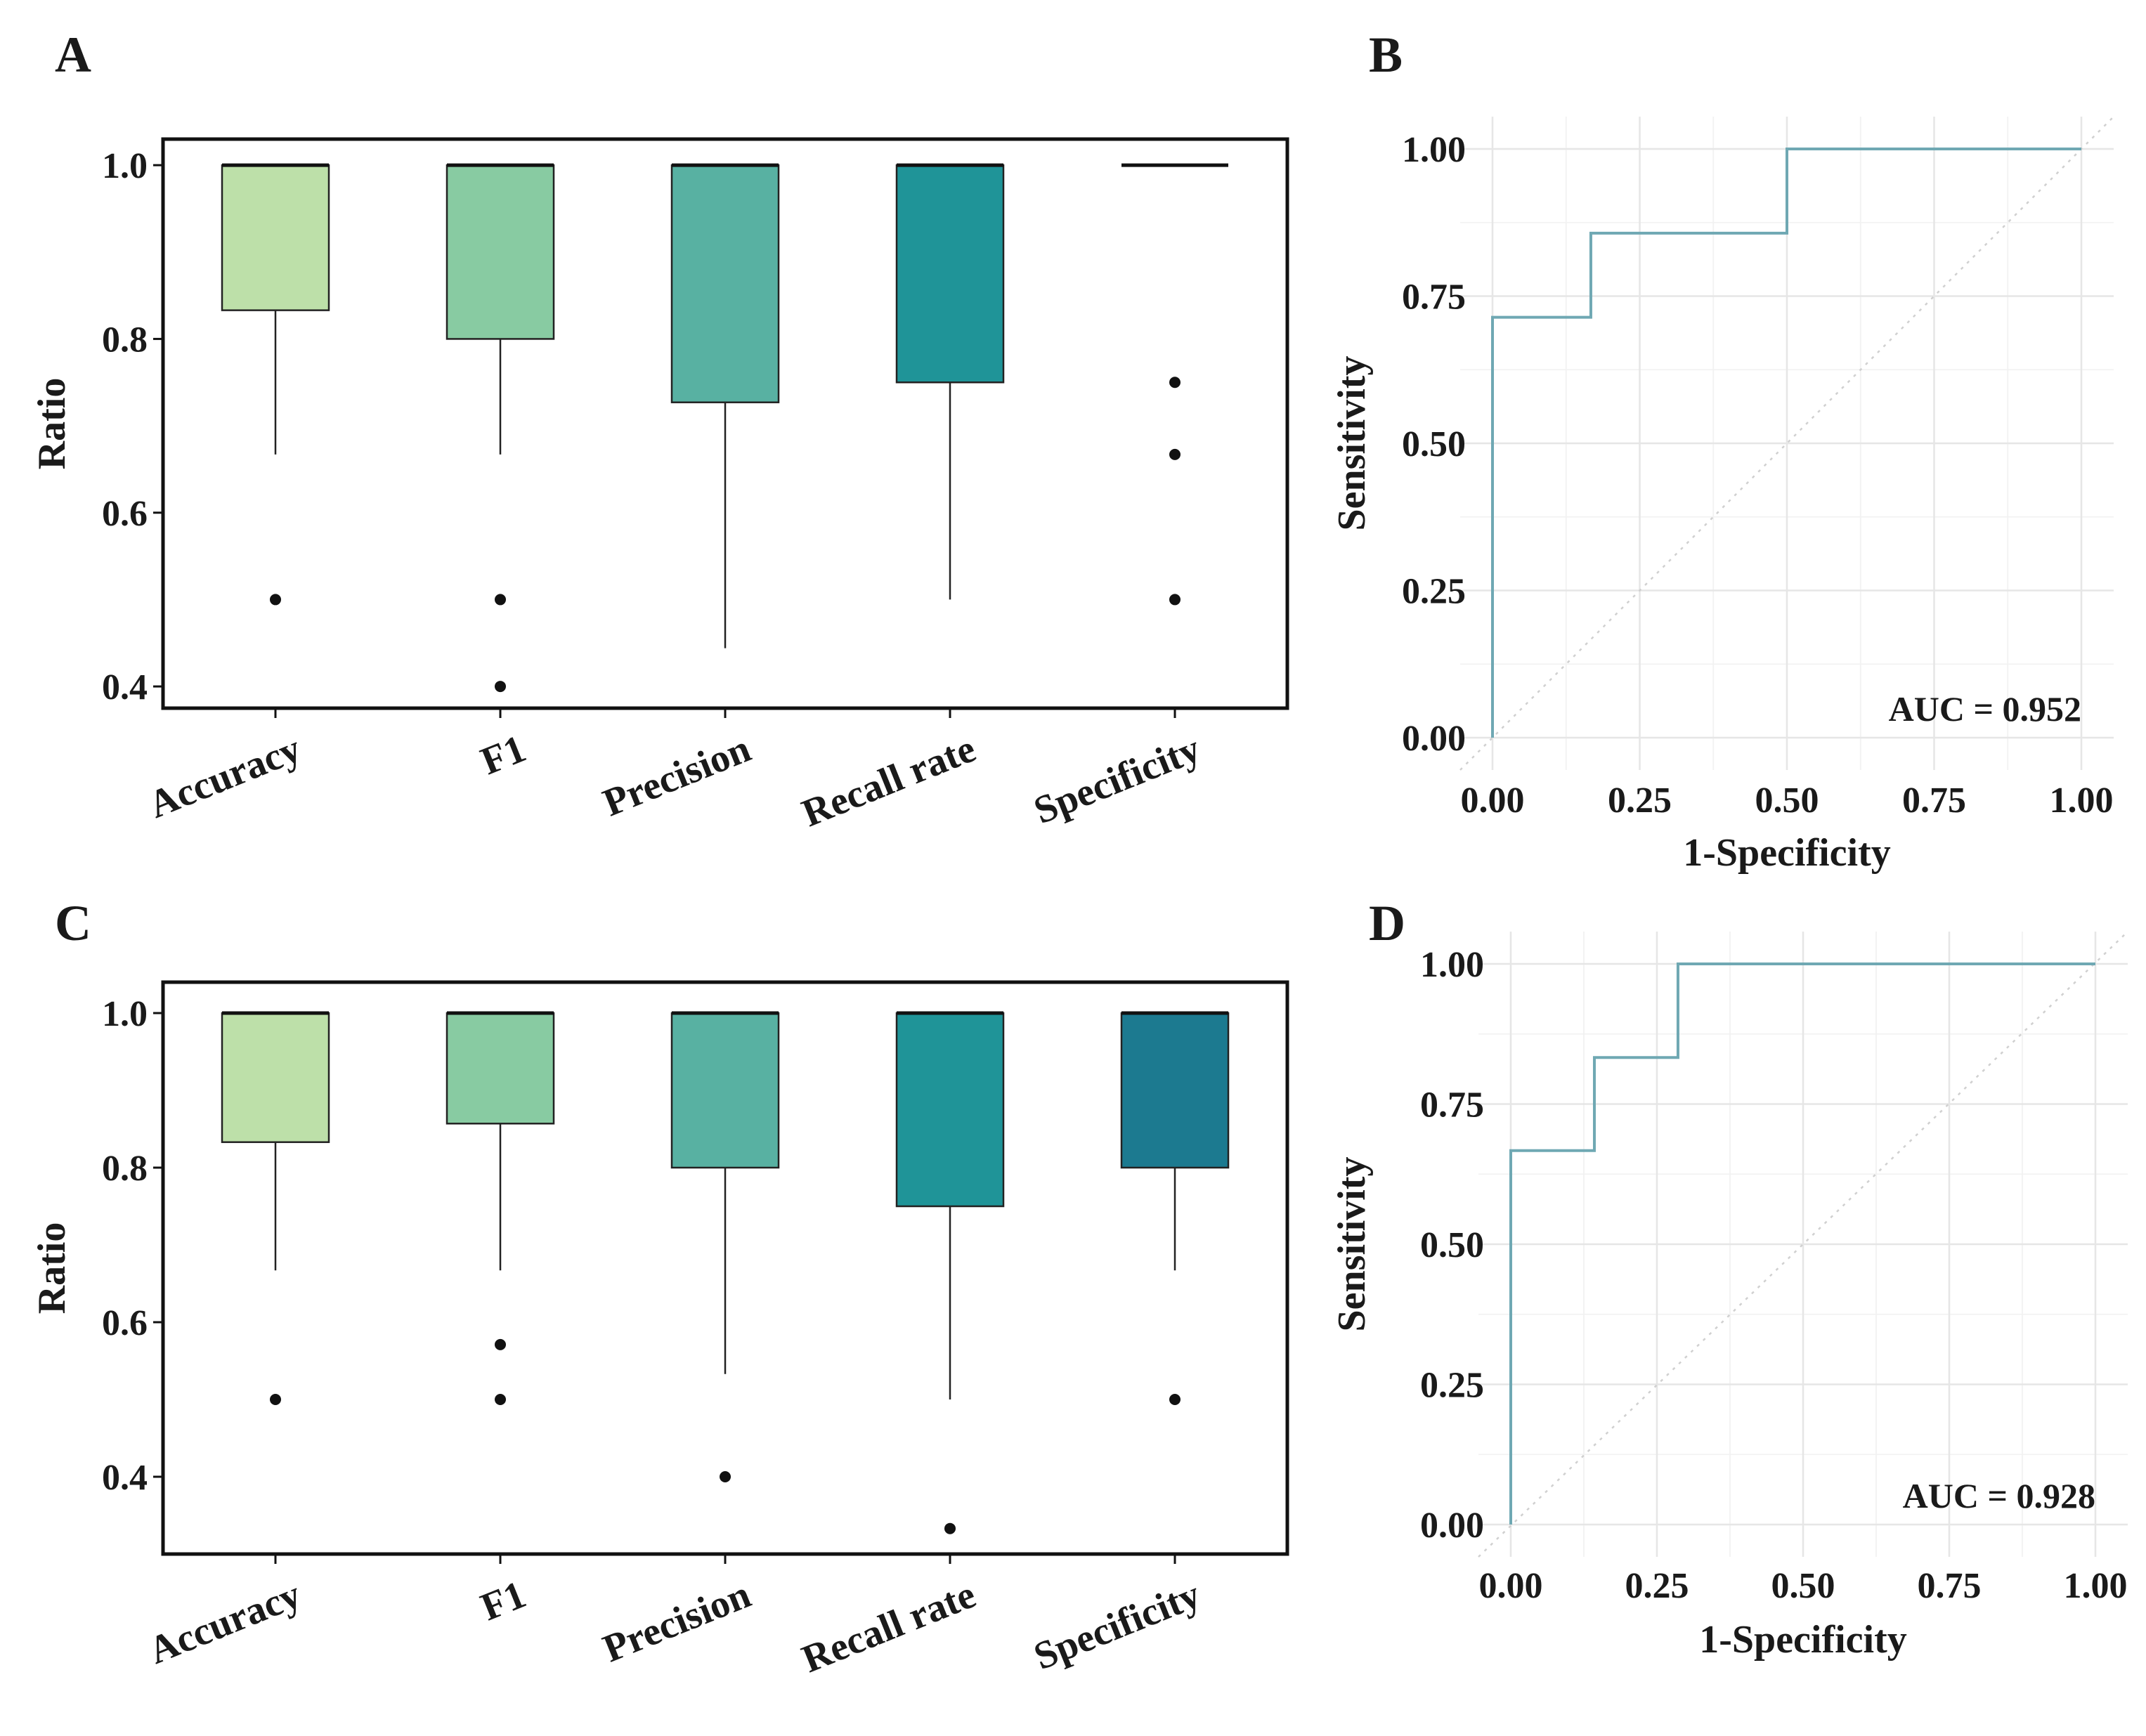  Describe the element at coordinates (1387, 923) in the screenshot. I see `panel-letter: D` at that location.